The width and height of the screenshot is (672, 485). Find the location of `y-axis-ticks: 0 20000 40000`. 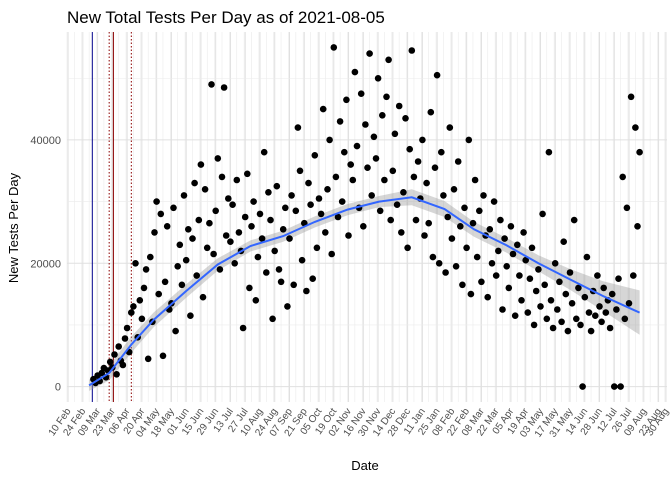

y-axis-ticks: 0 20000 40000 is located at coordinates (45, 264).